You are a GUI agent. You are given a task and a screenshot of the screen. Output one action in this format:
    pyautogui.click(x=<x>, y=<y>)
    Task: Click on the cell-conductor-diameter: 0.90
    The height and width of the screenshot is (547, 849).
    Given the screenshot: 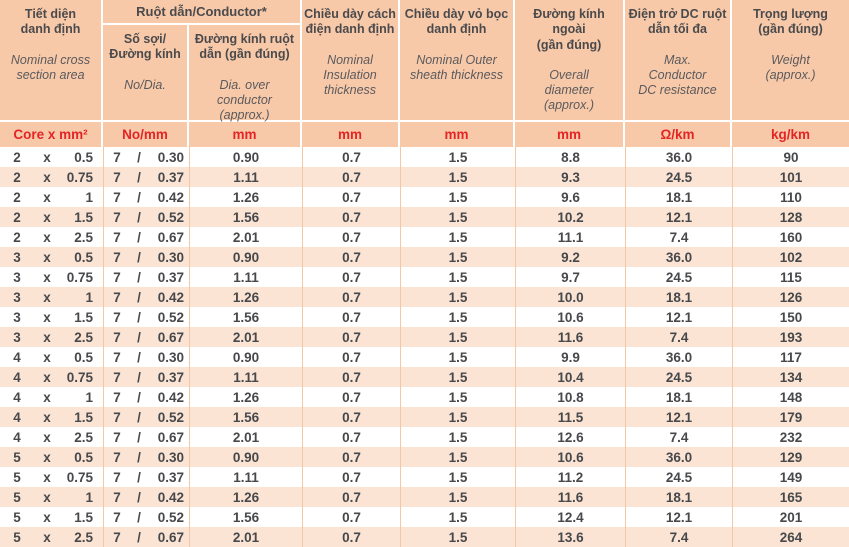 What is the action you would take?
    pyautogui.click(x=245, y=257)
    